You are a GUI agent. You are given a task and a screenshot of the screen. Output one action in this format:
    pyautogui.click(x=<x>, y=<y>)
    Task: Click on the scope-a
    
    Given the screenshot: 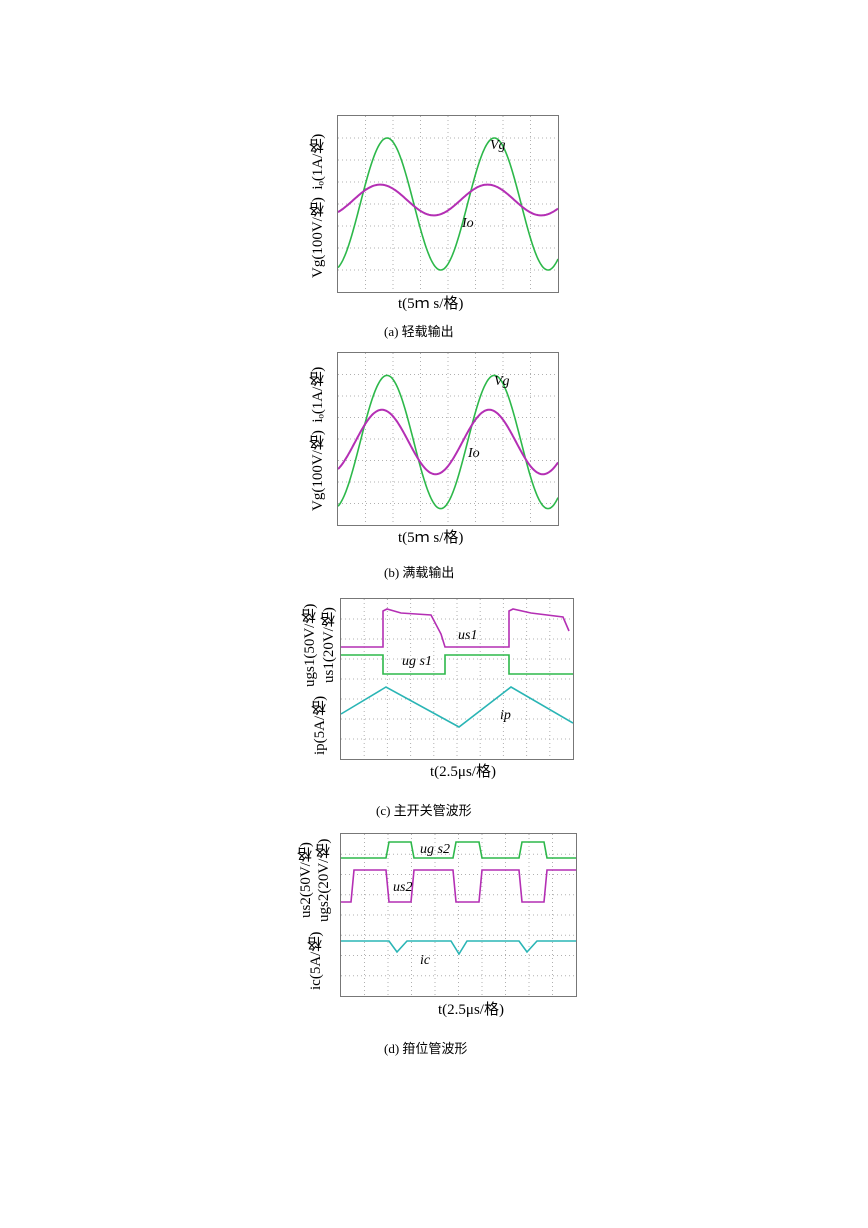 What is the action you would take?
    pyautogui.click(x=448, y=204)
    